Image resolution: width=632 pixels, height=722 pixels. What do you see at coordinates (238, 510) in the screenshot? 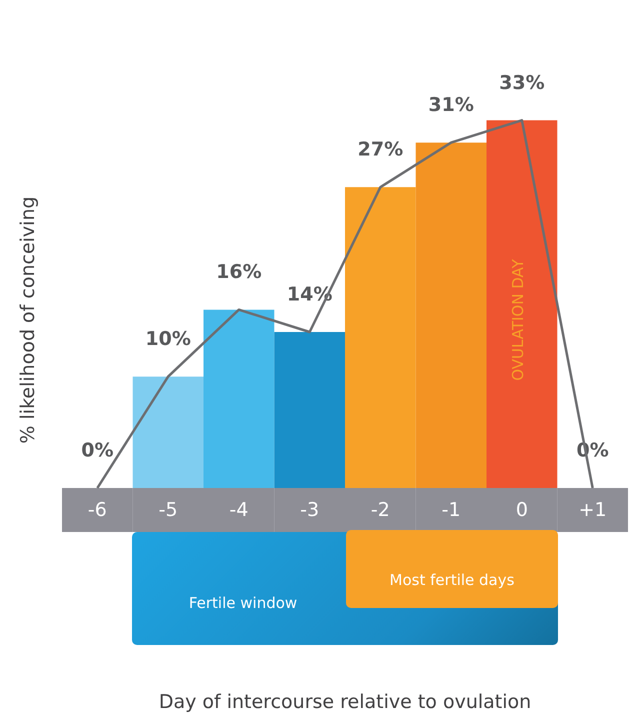
I see `x-tick-label: -4` at bounding box center [238, 510].